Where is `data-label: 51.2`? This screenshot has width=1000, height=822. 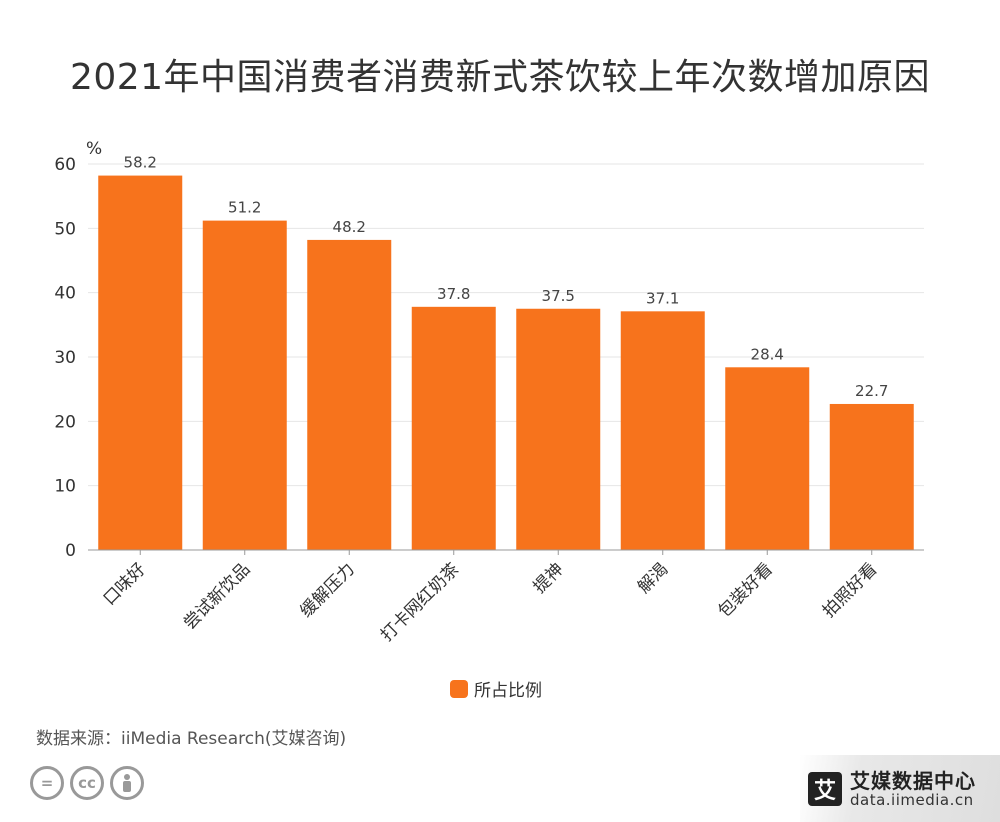 data-label: 51.2 is located at coordinates (244, 208).